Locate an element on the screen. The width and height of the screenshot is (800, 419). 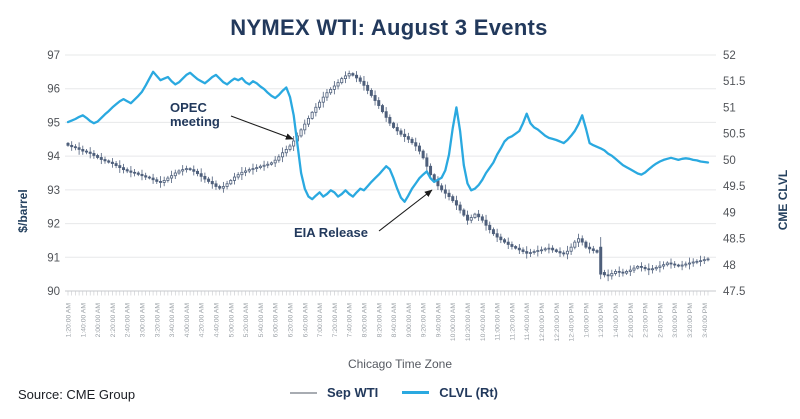
opec-meeting-arrow is located at coordinates (262, 127).